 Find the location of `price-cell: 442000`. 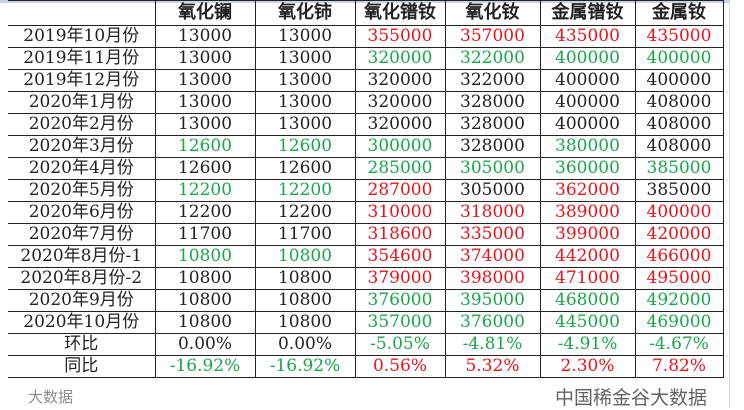

price-cell: 442000 is located at coordinates (587, 256).